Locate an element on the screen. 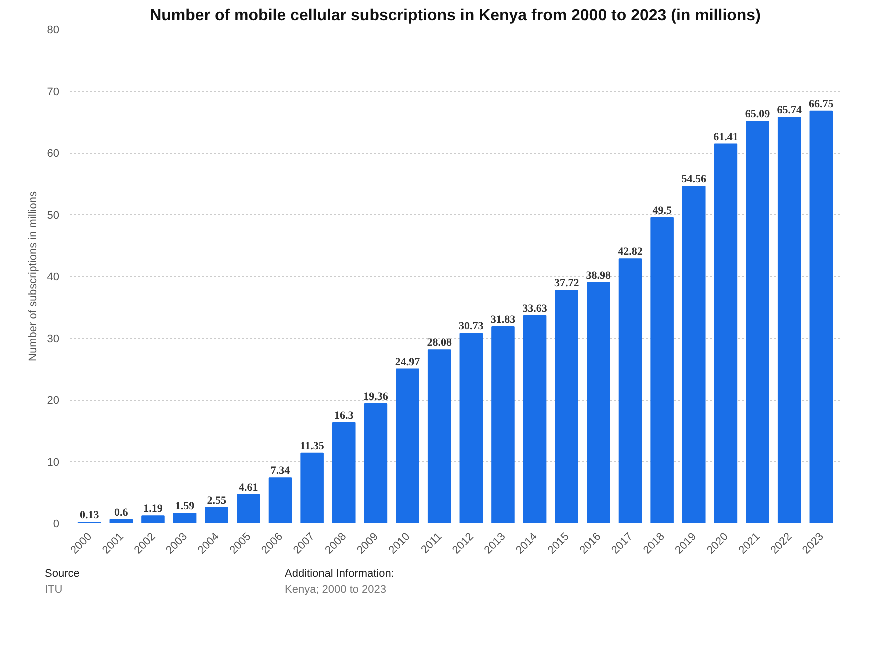 The image size is (878, 657). data-label: 0.13 is located at coordinates (90, 516).